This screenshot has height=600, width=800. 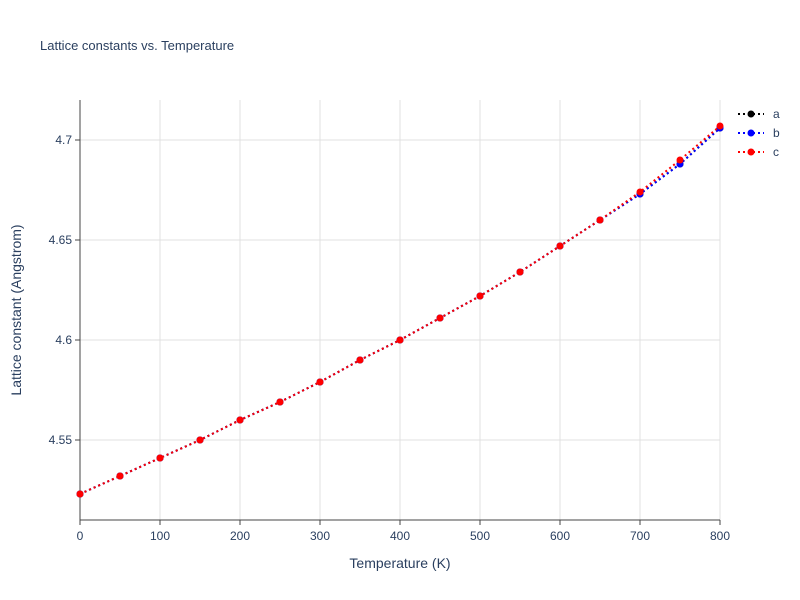 I want to click on y-tick-label: 4.6, so click(x=63, y=340).